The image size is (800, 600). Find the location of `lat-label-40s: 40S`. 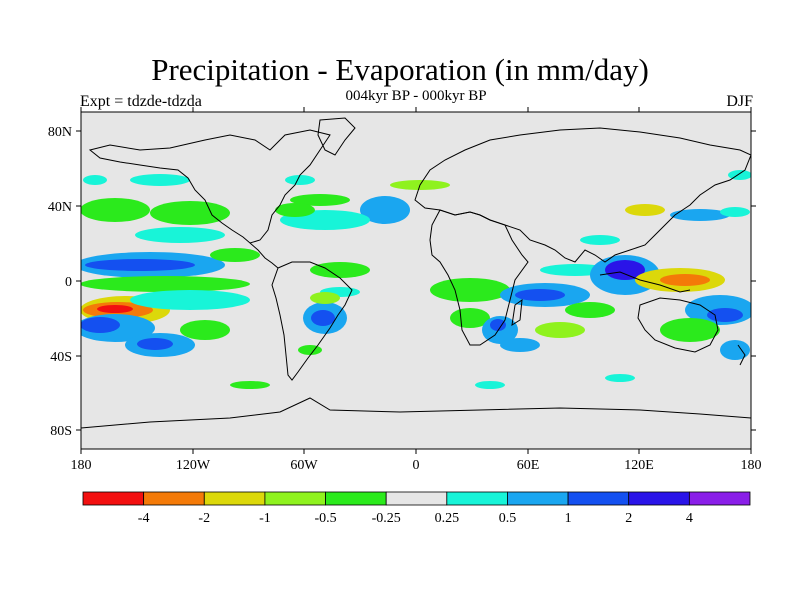

lat-label-40s: 40S is located at coordinates (61, 357).